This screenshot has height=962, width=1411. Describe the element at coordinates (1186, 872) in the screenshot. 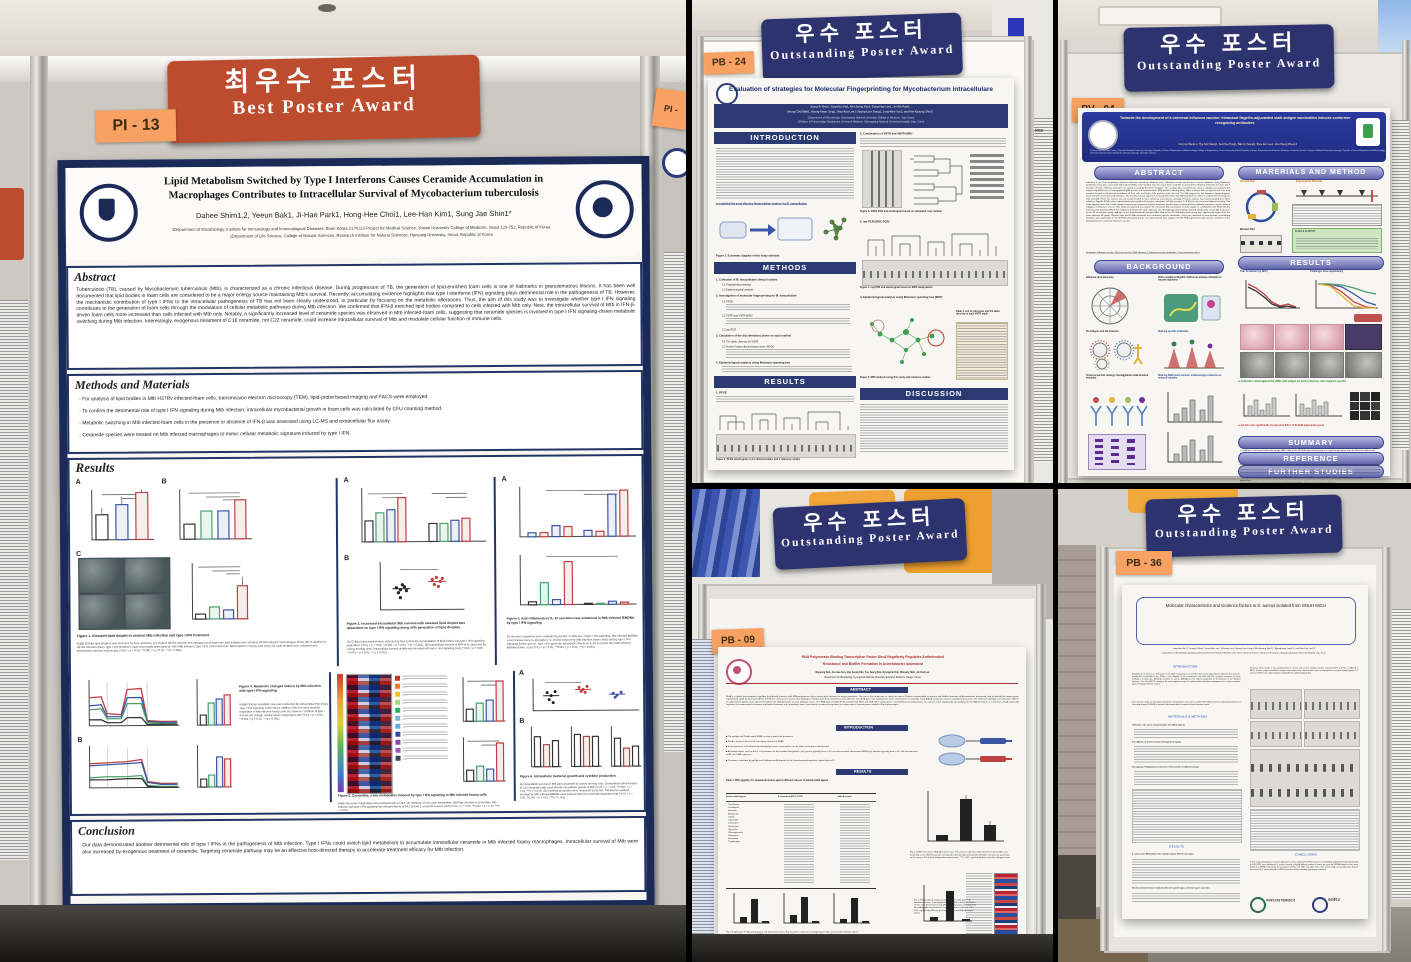

I see `pb36-results-text` at that location.